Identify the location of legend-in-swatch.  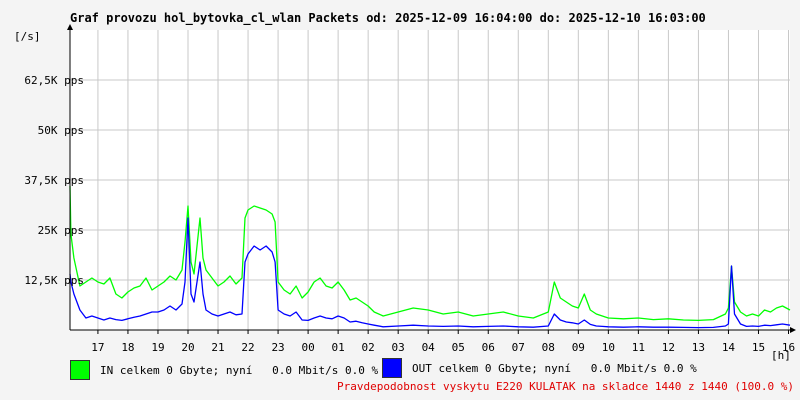
(80, 370).